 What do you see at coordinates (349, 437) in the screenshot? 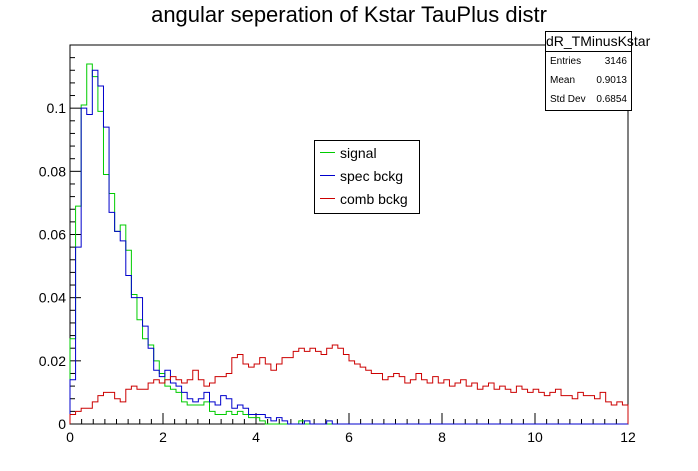
I see `x-tick-label: 6` at bounding box center [349, 437].